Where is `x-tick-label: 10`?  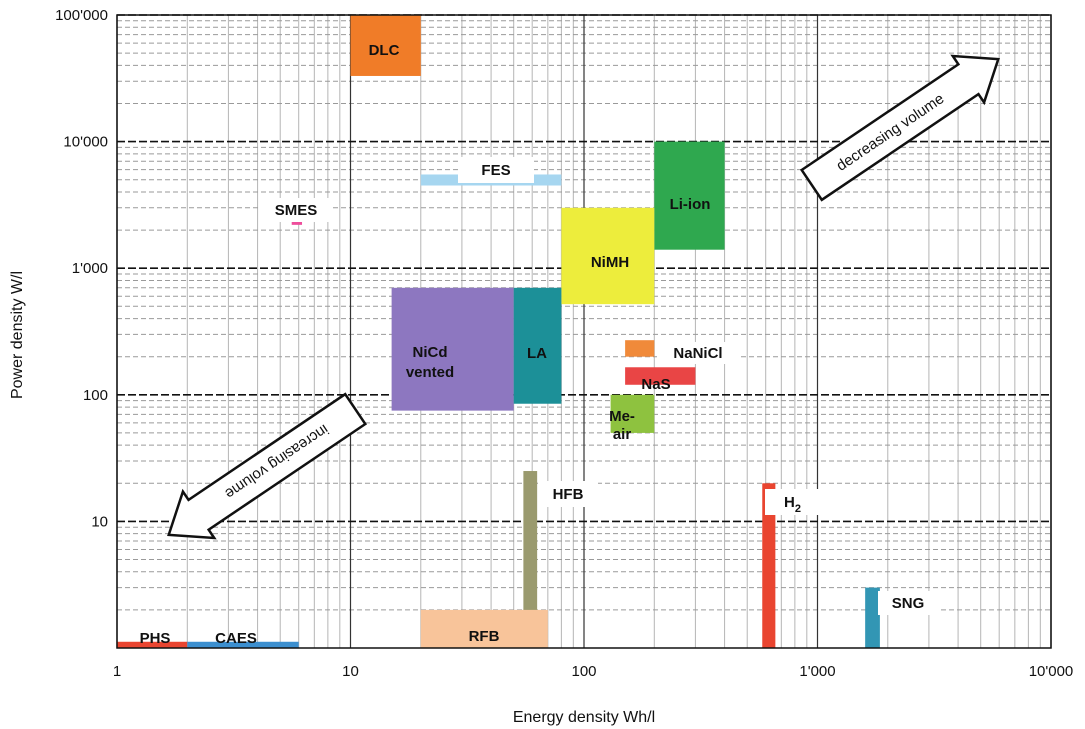 x-tick-label: 10 is located at coordinates (350, 671).